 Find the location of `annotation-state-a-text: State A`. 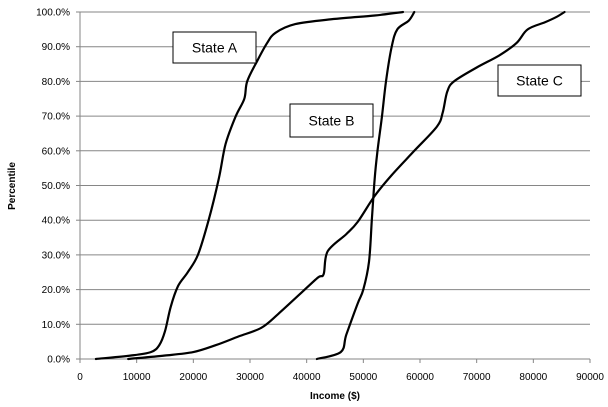

annotation-state-a-text: State A is located at coordinates (215, 48).